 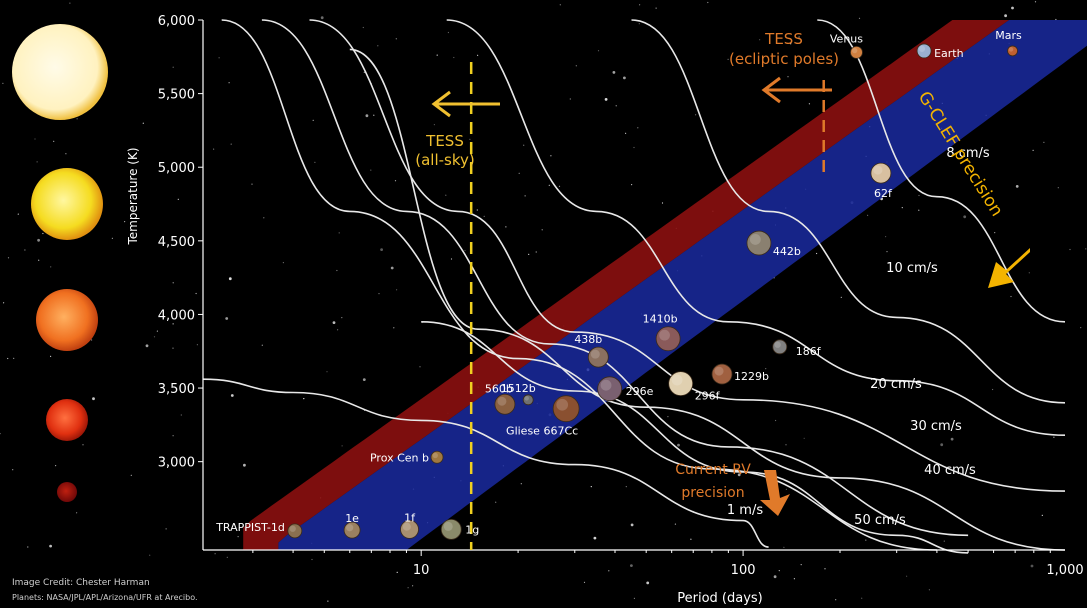 I want to click on arrow-down-left-icon, so click(x=1009, y=268).